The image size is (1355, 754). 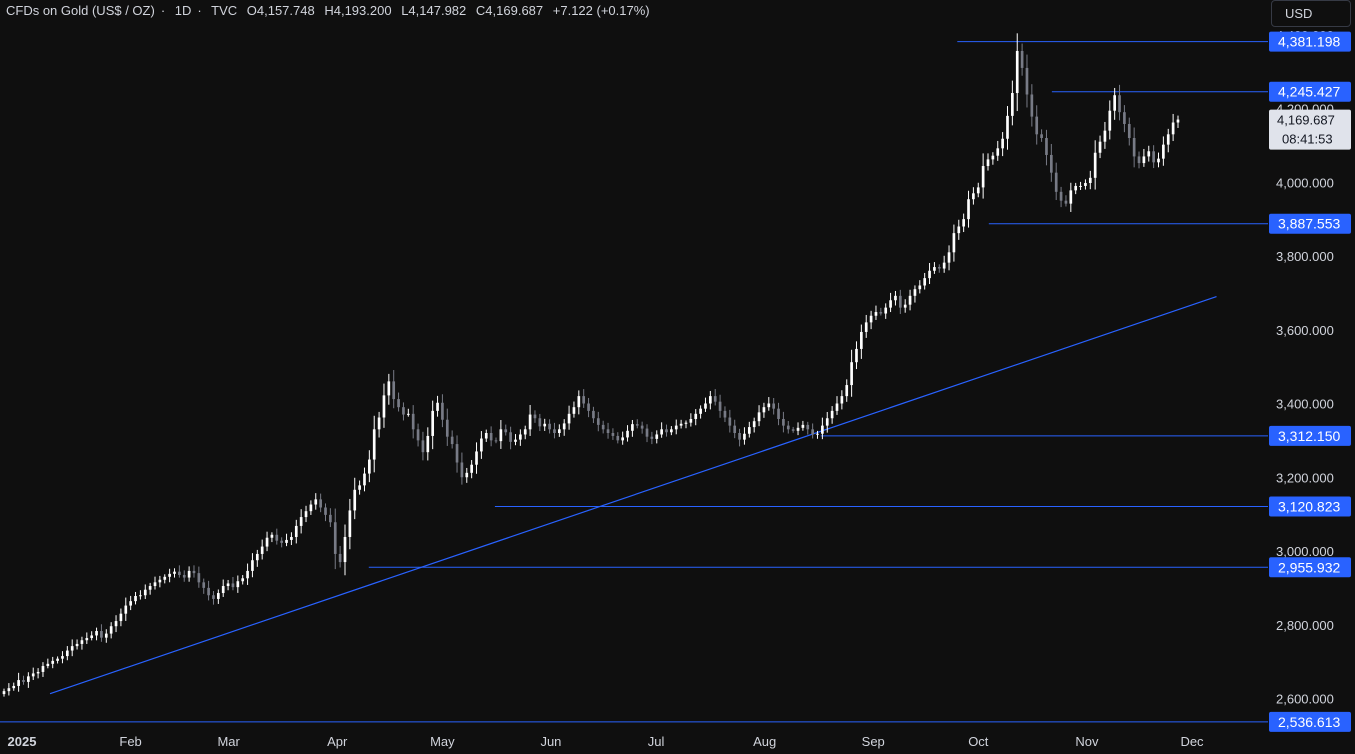 I want to click on level-badge-text: 4,245.427, so click(x=1309, y=92).